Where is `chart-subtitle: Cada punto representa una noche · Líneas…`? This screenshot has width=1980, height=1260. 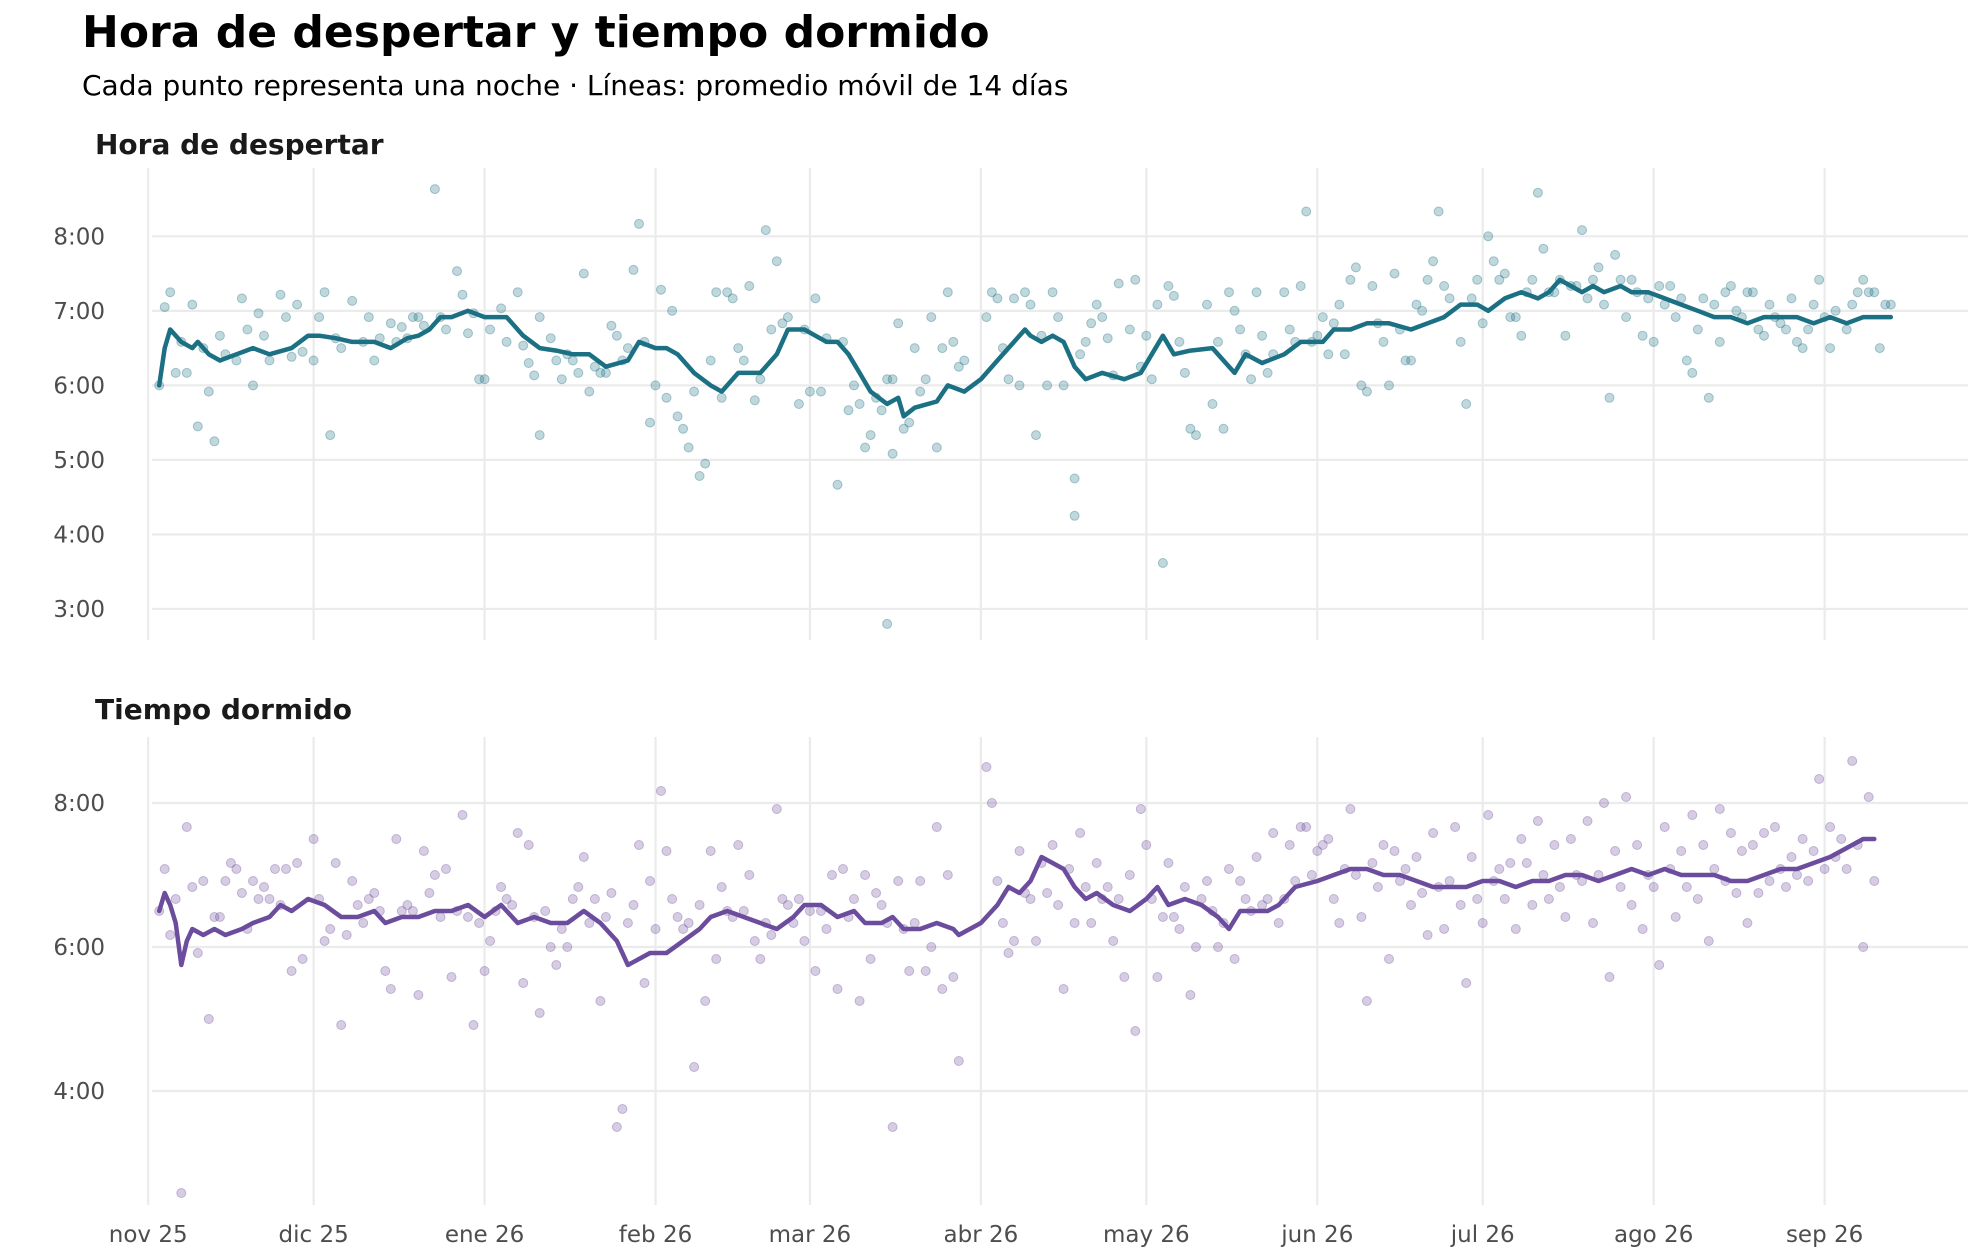 chart-subtitle: Cada punto representa una noche · Líneas… is located at coordinates (575, 85).